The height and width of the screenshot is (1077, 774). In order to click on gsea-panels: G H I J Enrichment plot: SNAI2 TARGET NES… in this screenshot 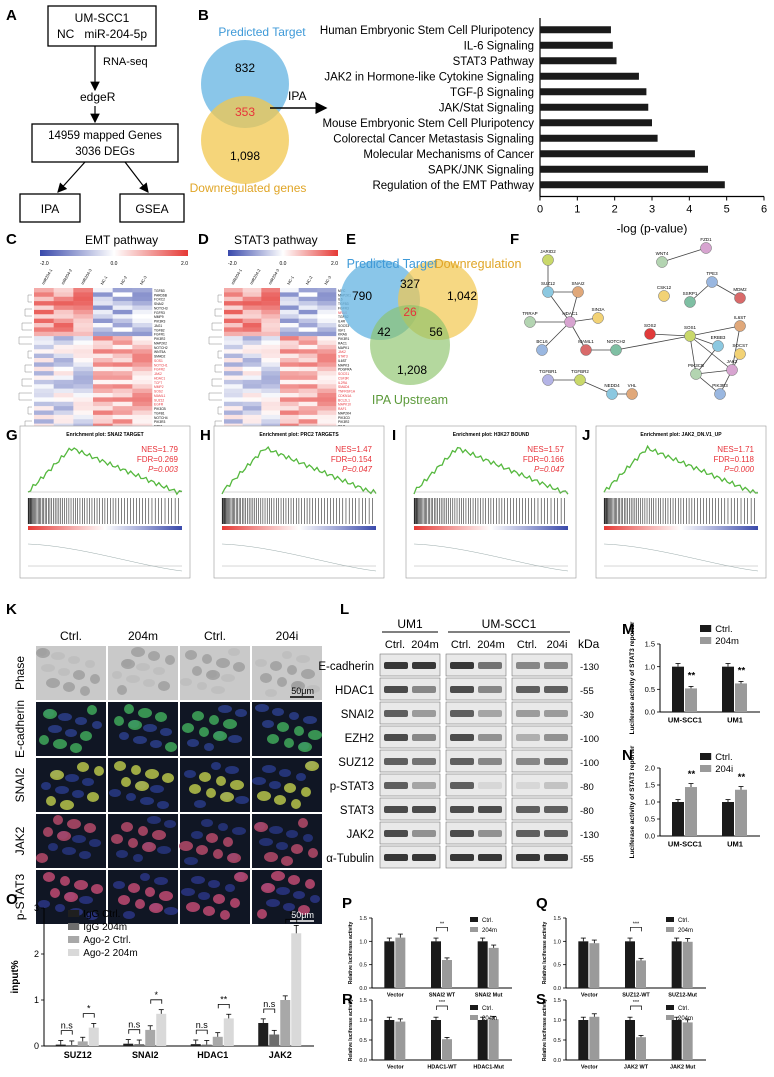, I will do `click(386, 502)`.